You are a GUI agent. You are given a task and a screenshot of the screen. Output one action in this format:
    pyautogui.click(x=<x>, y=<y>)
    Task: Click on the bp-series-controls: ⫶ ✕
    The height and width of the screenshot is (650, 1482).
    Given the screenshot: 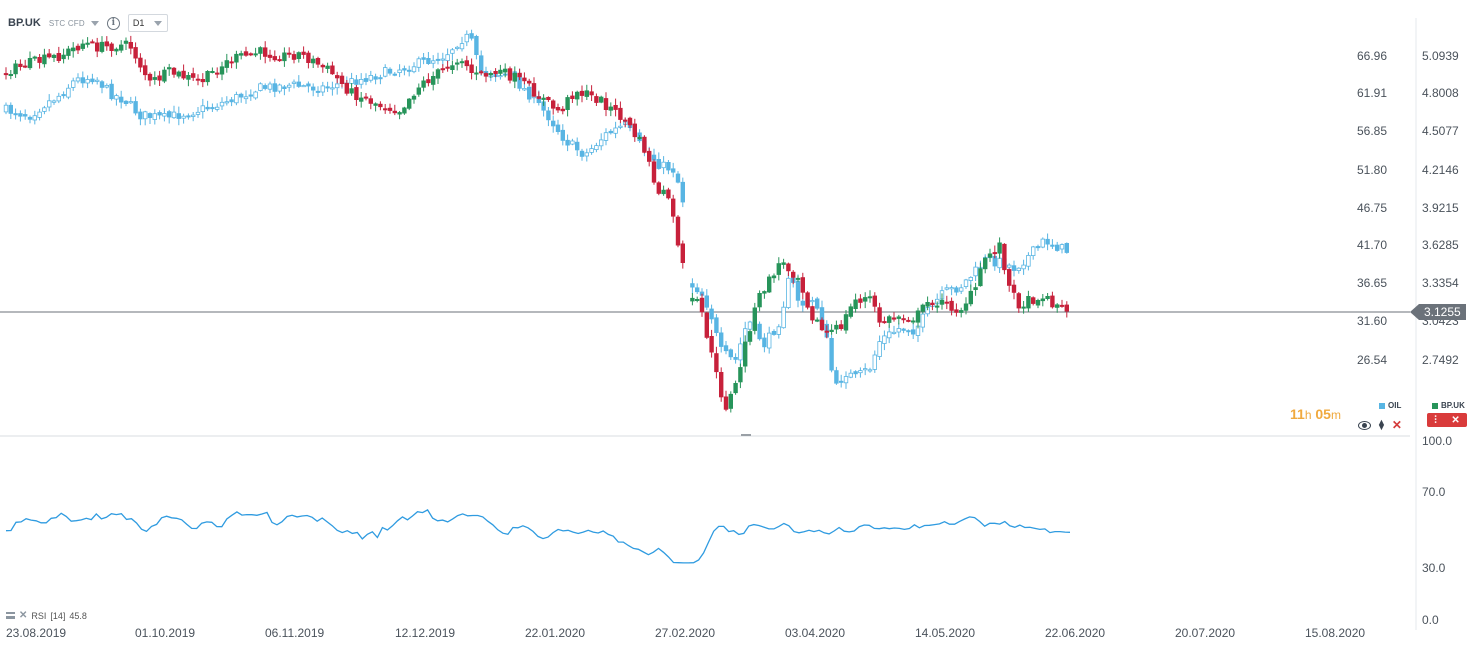 What is the action you would take?
    pyautogui.click(x=1447, y=420)
    